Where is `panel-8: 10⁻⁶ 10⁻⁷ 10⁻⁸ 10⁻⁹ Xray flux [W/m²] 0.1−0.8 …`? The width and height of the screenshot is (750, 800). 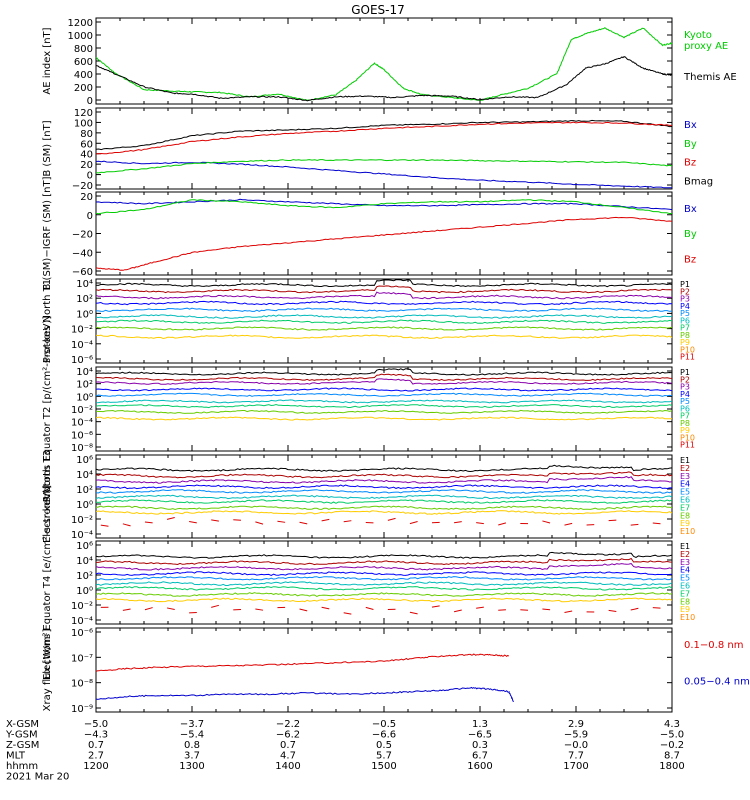
panel-8: 10⁻⁶ 10⁻⁷ 10⁻⁸ 10⁻⁹ Xray flux [W/m²] 0.1−0.8 … is located at coordinates (396, 671).